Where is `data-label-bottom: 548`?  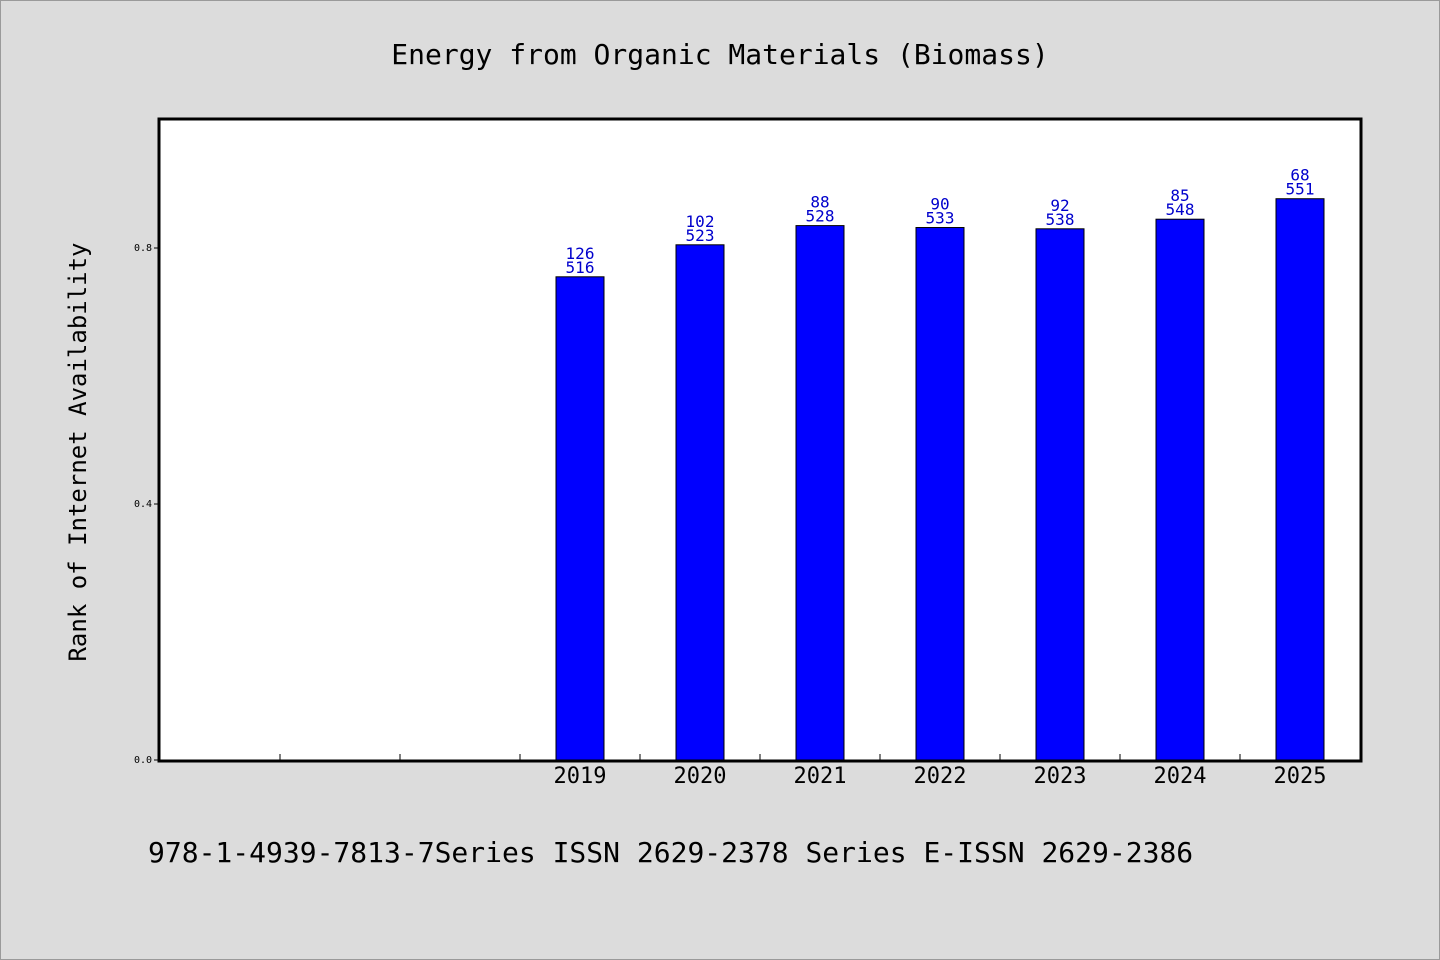
data-label-bottom: 548 is located at coordinates (1180, 209).